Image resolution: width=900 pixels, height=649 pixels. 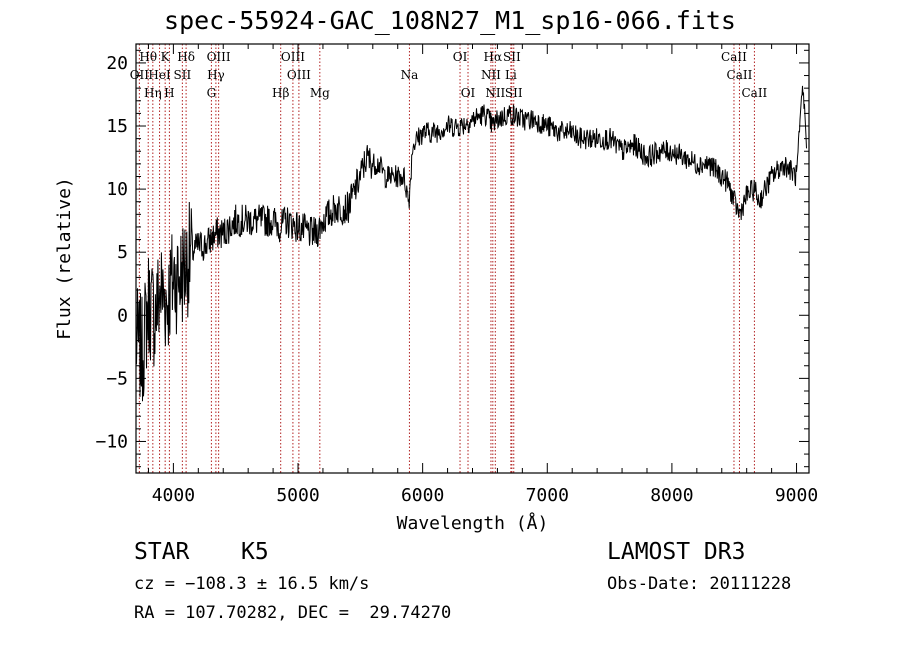 What do you see at coordinates (122, 252) in the screenshot?
I see `y-tick-label: 5` at bounding box center [122, 252].